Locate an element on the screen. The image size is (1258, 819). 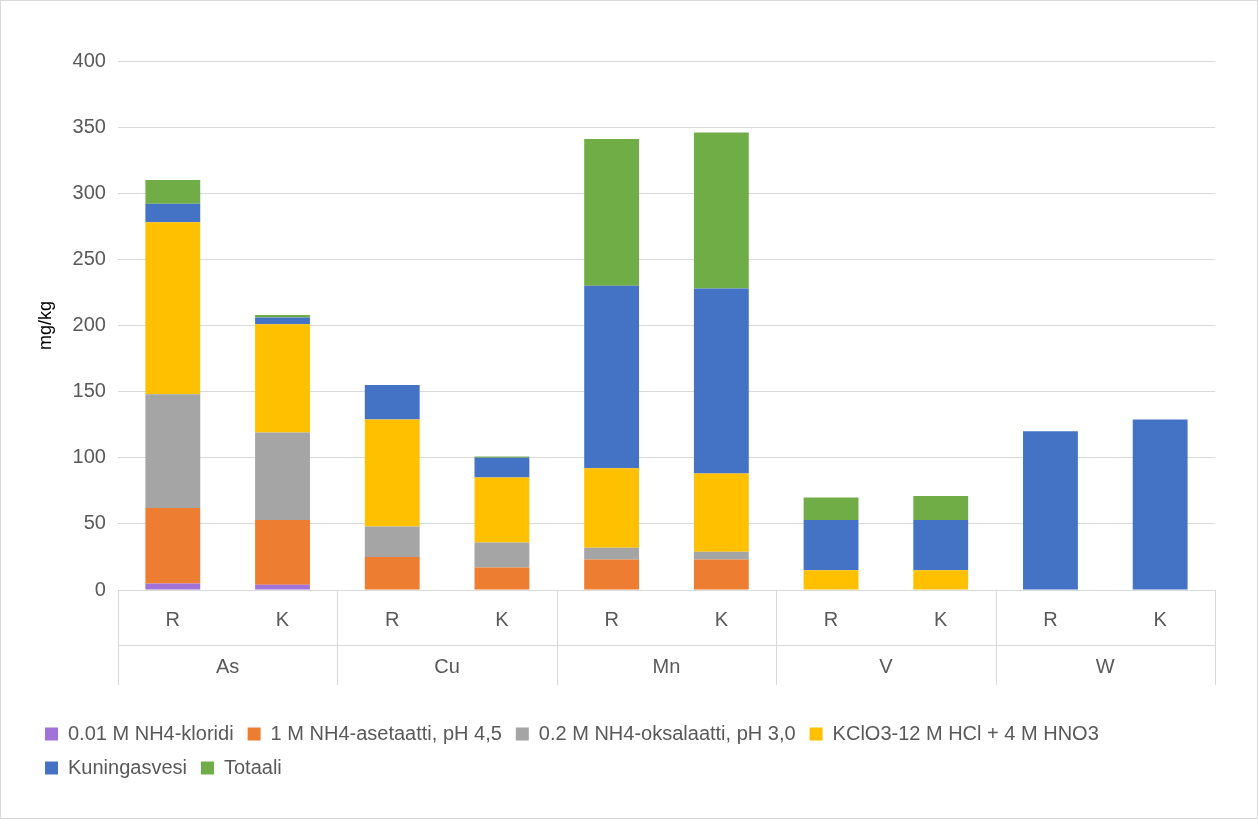
text: Cu is located at coordinates (447, 665).